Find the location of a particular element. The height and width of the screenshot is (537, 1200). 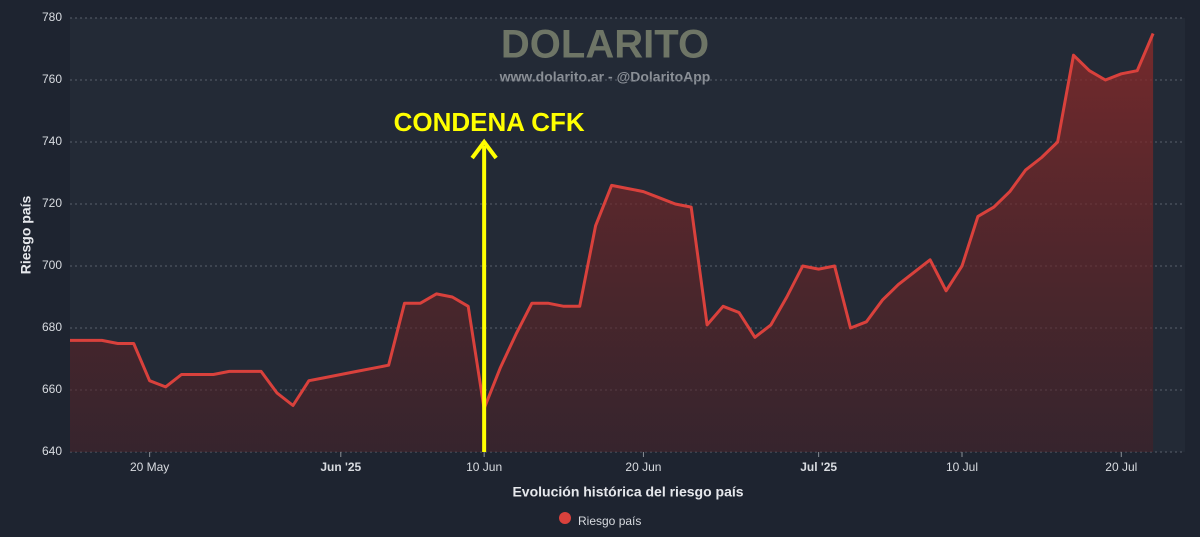

x-tick-label: 20 Jun is located at coordinates (643, 467).